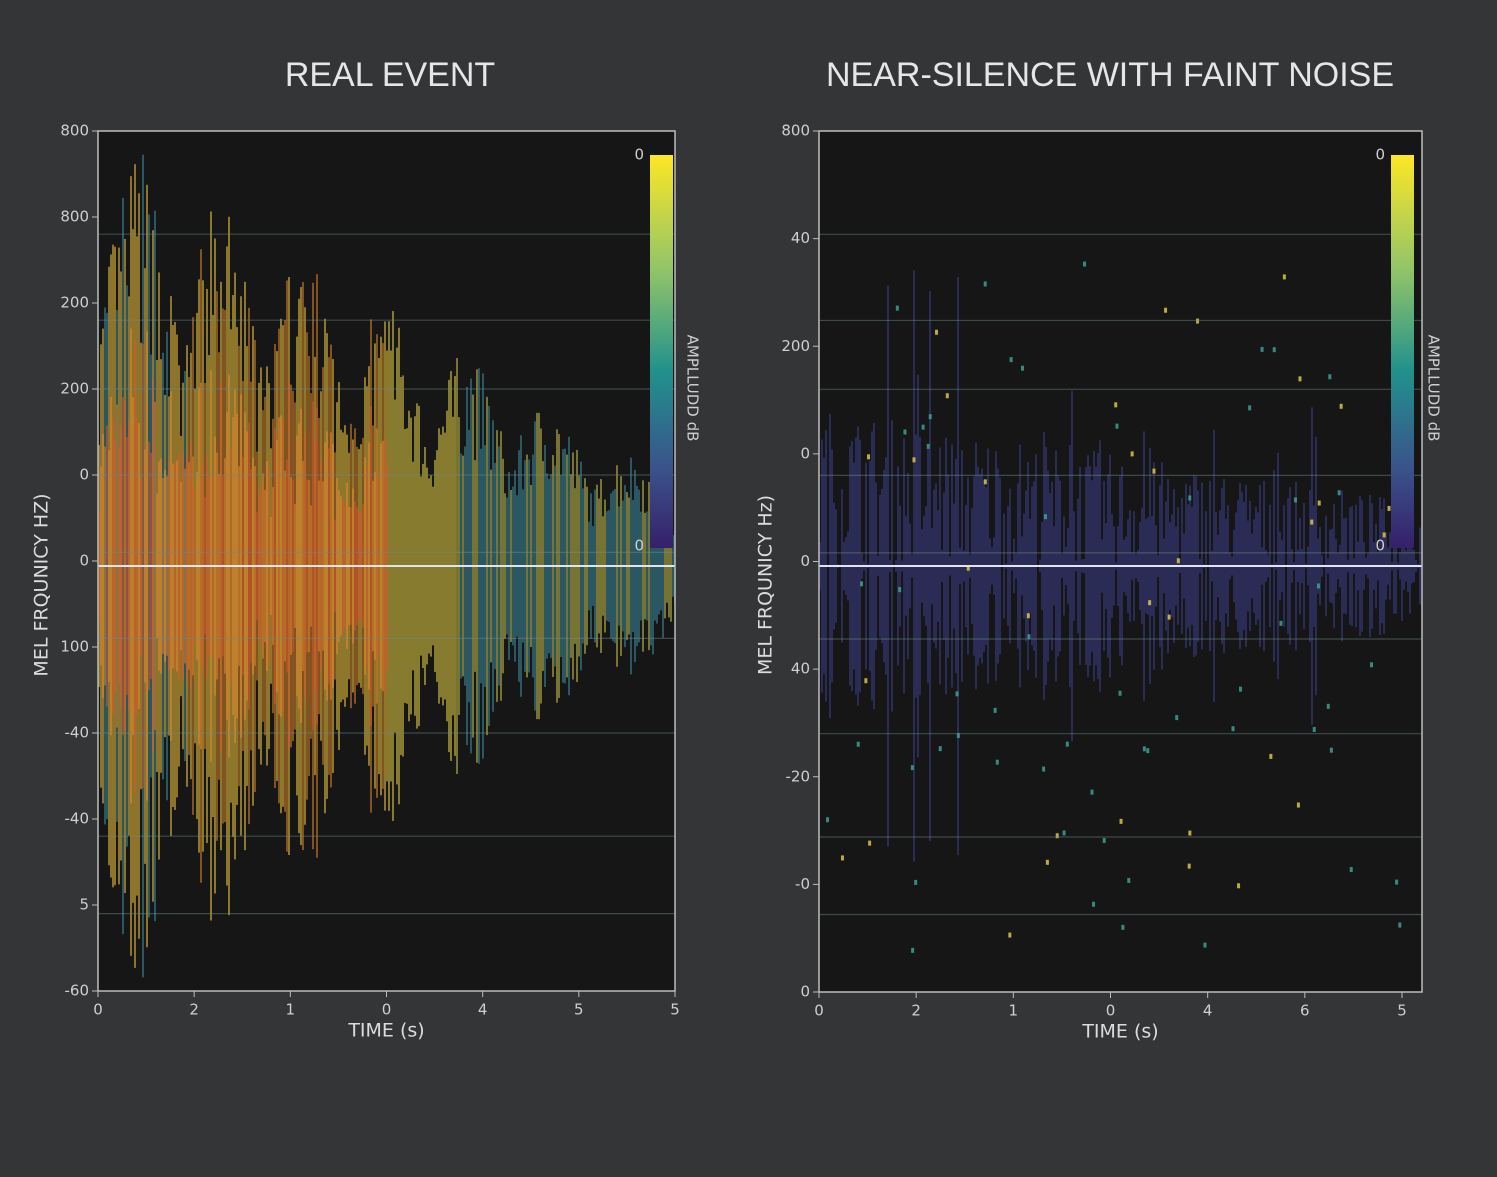 The height and width of the screenshot is (1177, 1497). I want to click on x-tick-label: 6, so click(1305, 1011).